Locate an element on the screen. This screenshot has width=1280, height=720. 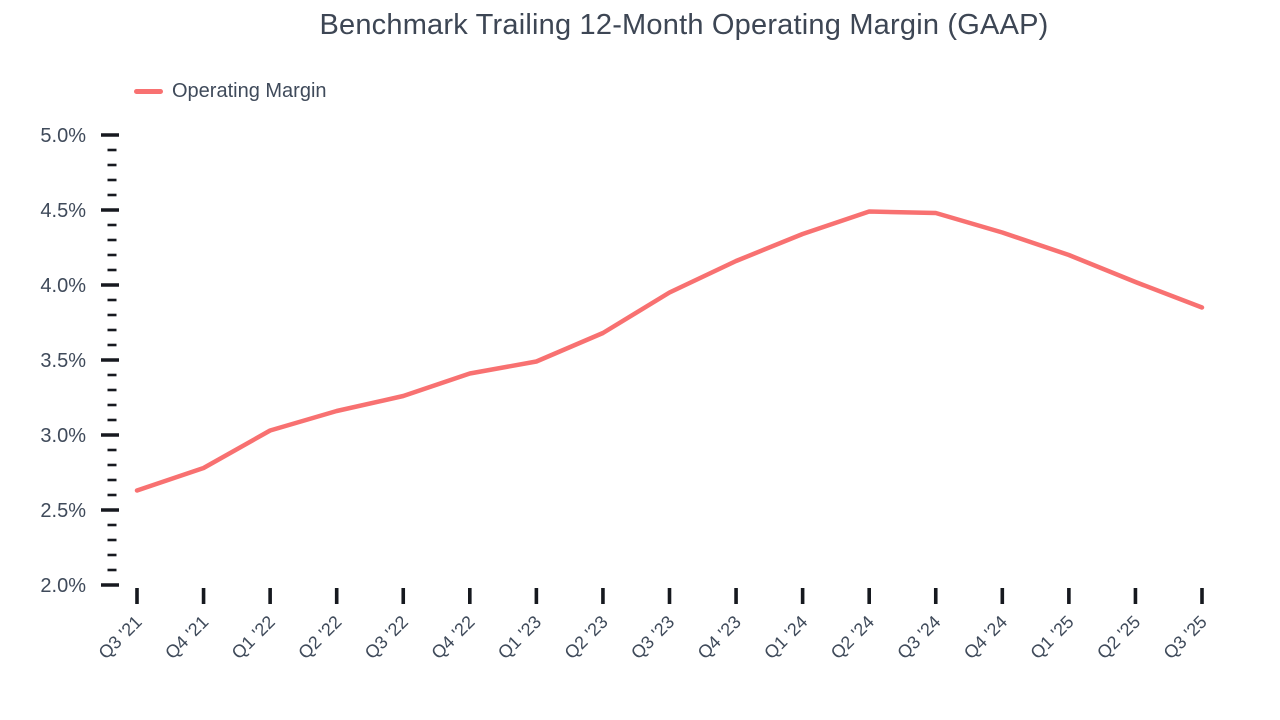
y-tick-label: 5.0% is located at coordinates (63, 136).